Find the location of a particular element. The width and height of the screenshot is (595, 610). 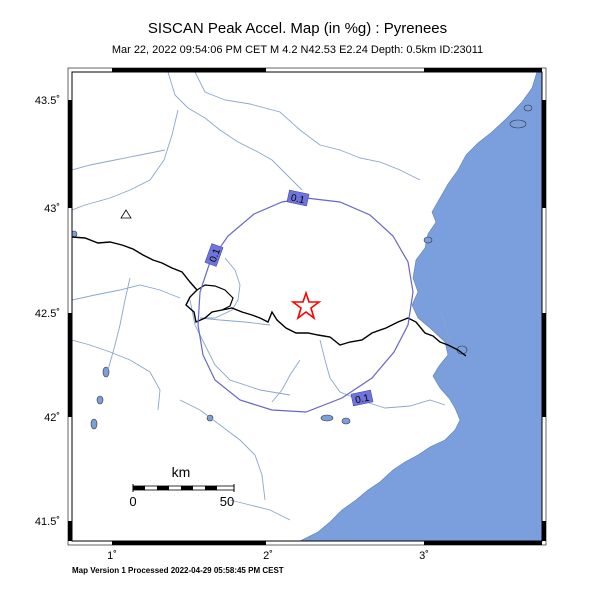

scale-unit: km is located at coordinates (181, 472).